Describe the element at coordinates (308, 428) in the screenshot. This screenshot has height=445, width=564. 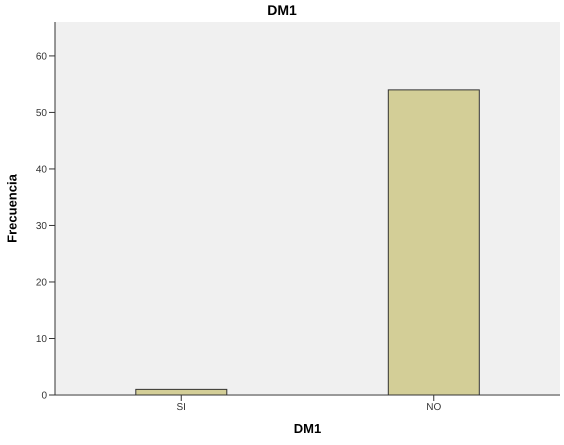
I see `x-axis-title: DM1` at that location.